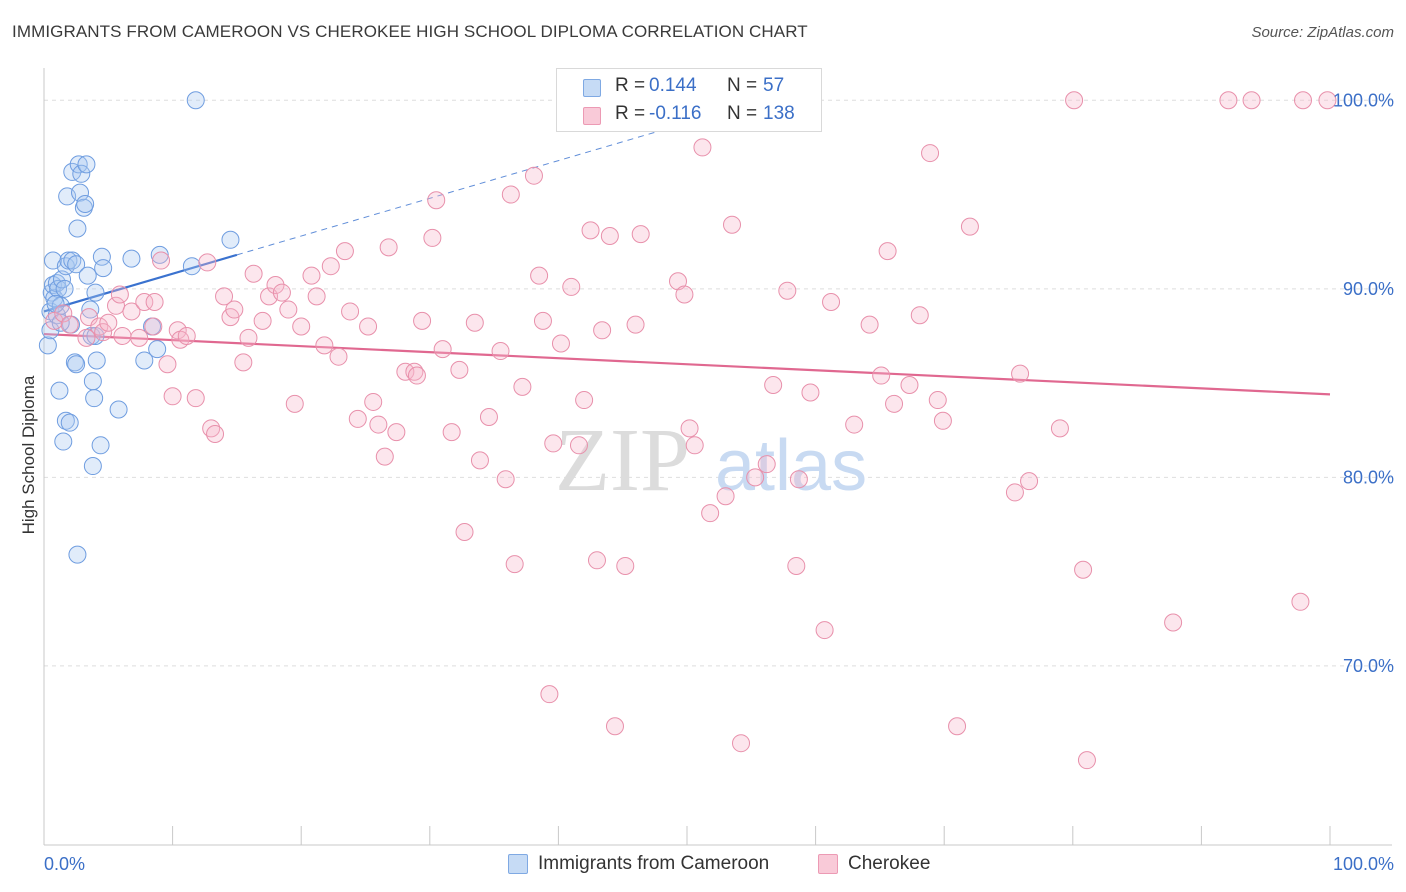  I want to click on legend-n-value: 138, so click(779, 113).